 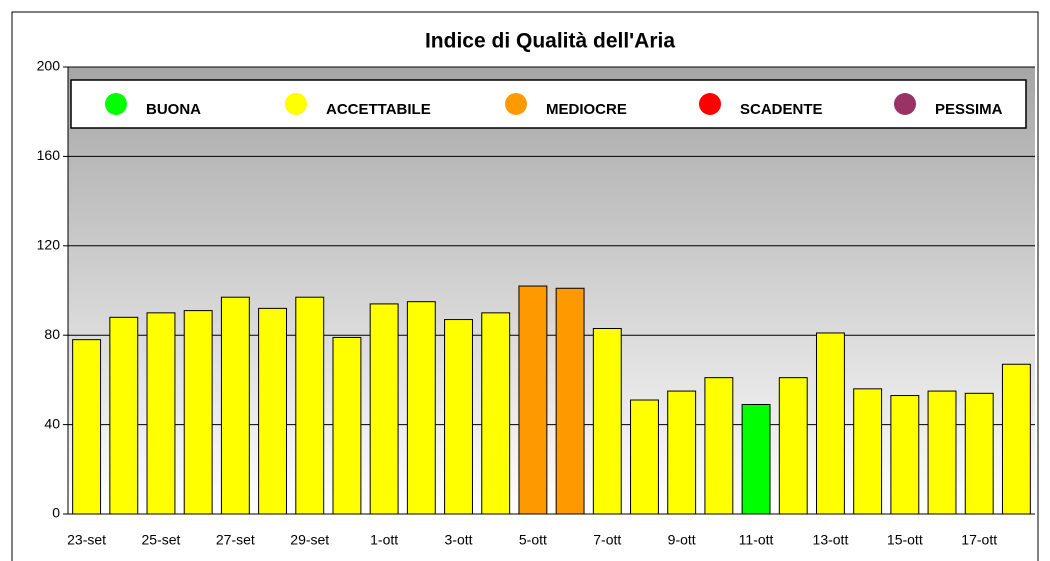 What do you see at coordinates (49, 66) in the screenshot?
I see `y-tick-label: 200` at bounding box center [49, 66].